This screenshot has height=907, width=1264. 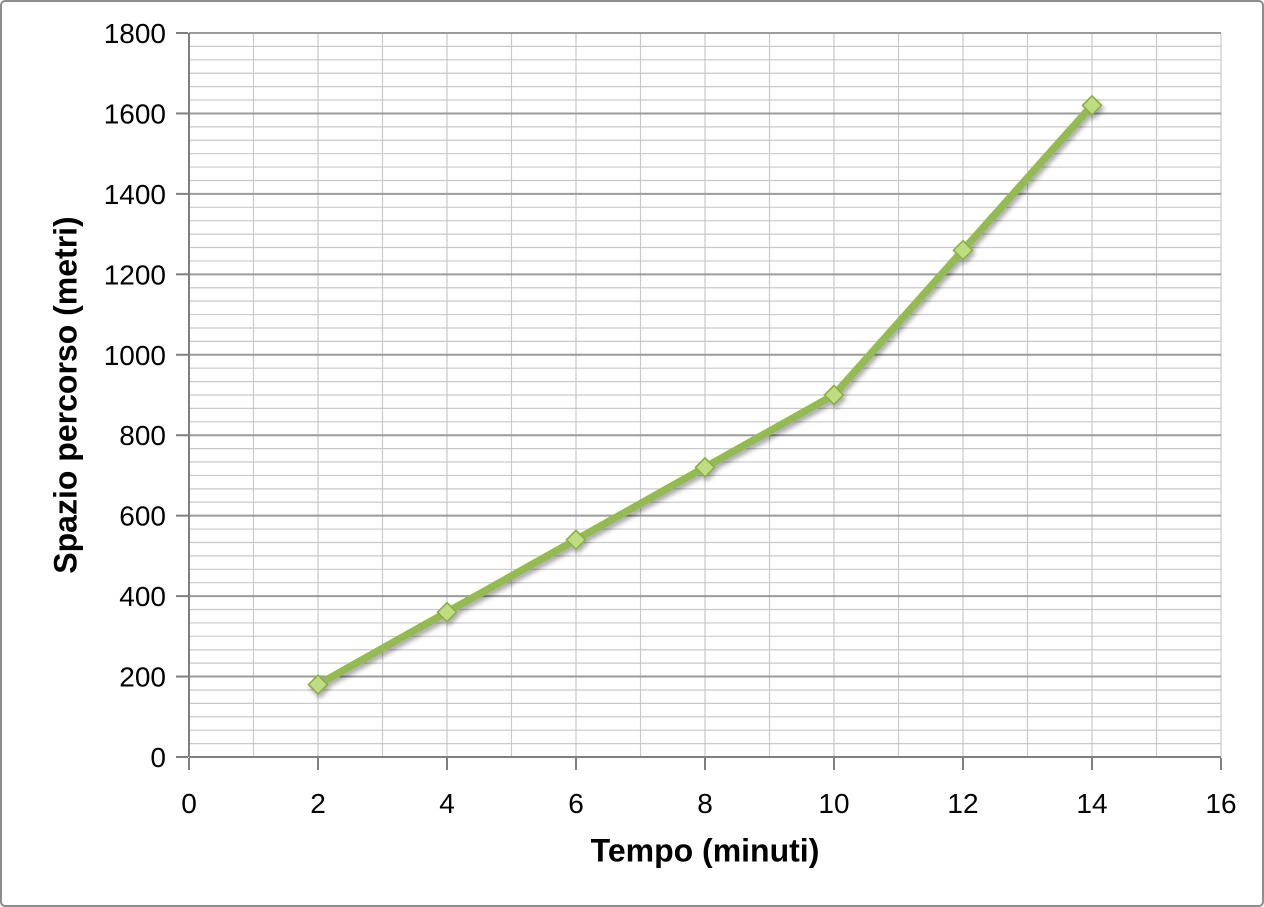 What do you see at coordinates (189, 803) in the screenshot?
I see `x-tick-label: 0` at bounding box center [189, 803].